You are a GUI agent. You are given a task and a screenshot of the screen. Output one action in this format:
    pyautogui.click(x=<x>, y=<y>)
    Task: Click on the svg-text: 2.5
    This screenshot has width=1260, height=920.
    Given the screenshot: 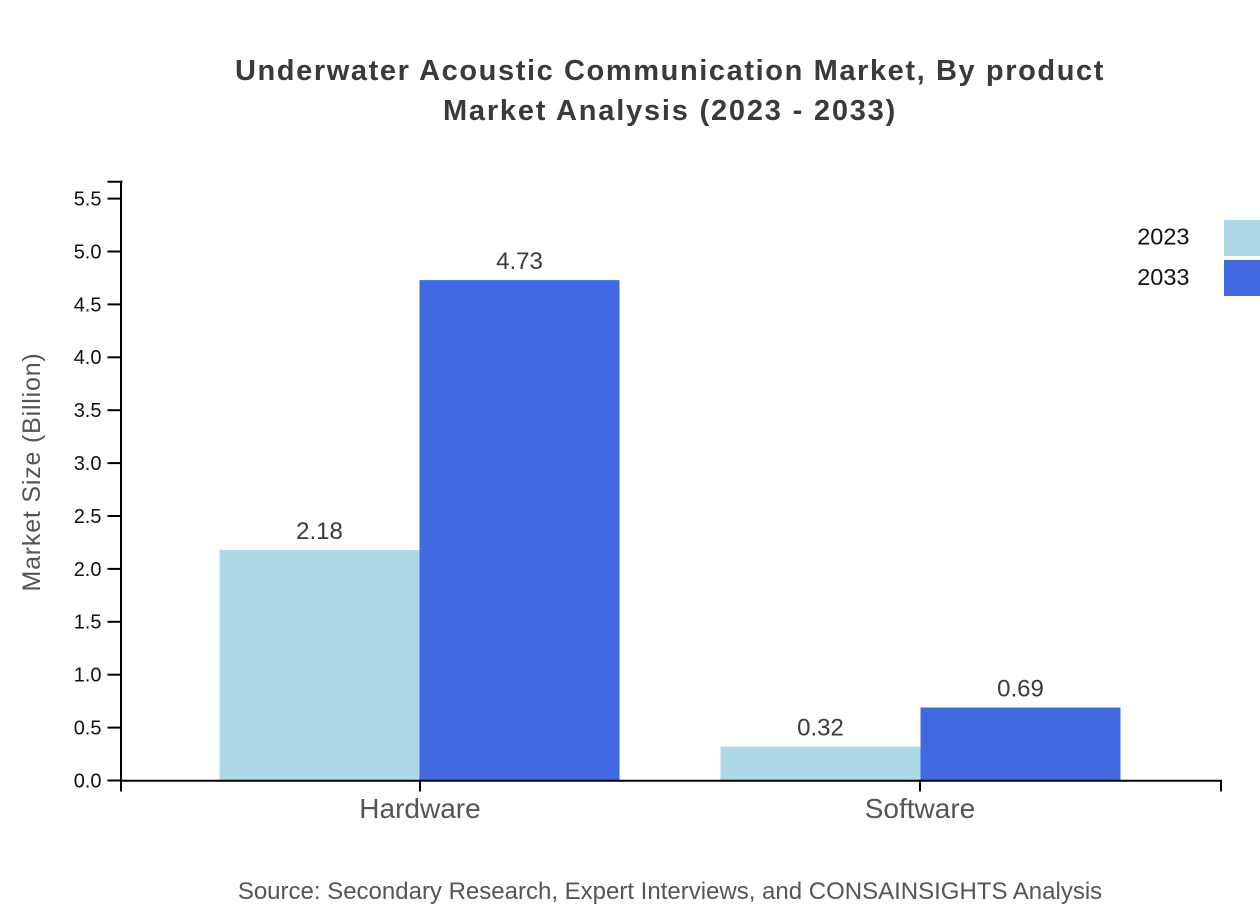 What is the action you would take?
    pyautogui.click(x=88, y=517)
    